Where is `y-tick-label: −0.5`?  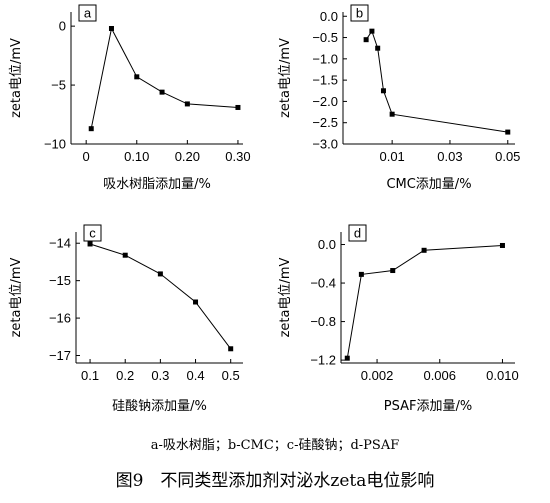
y-tick-label: −0.5 is located at coordinates (325, 37).